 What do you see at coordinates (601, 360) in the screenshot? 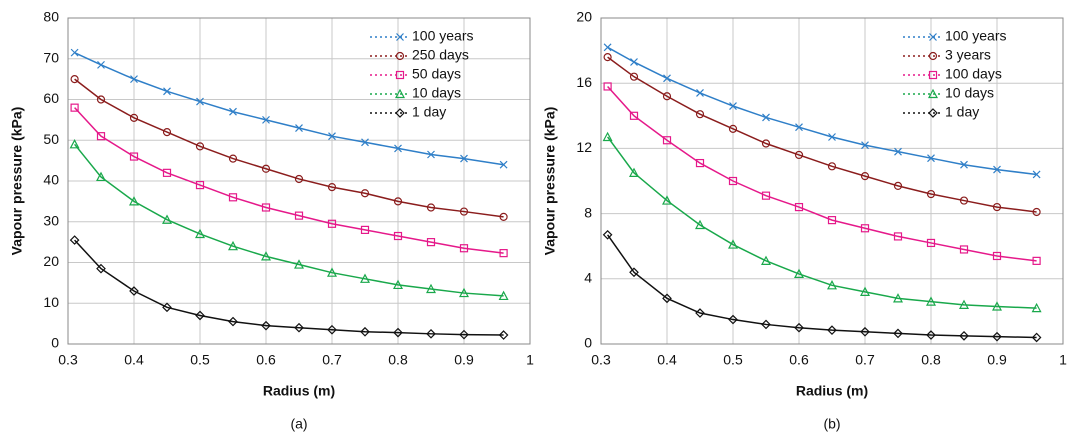
I see `x-tick-label: 0.3` at bounding box center [601, 360].